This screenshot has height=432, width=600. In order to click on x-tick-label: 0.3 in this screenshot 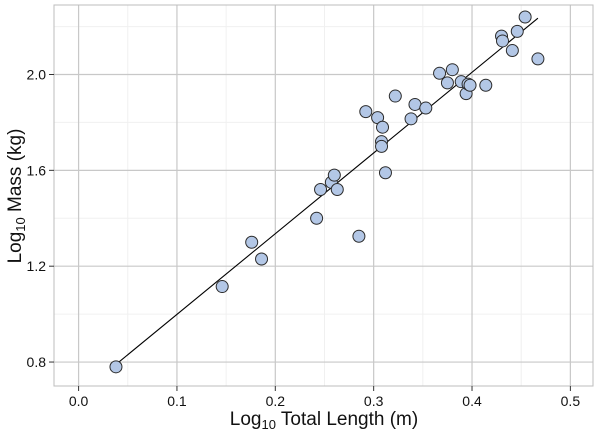, I will do `click(374, 401)`.